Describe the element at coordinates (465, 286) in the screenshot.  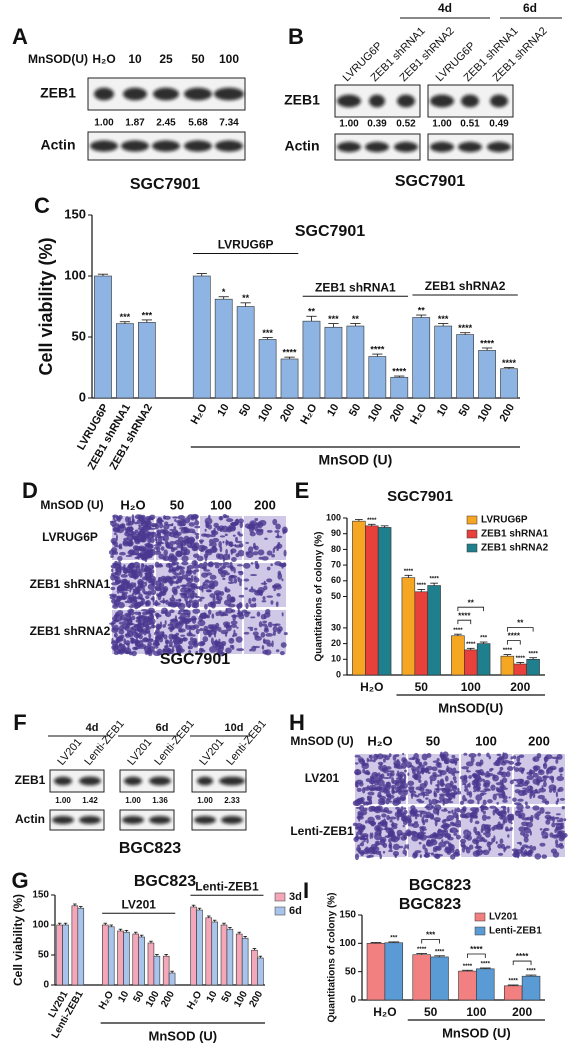
I see `group-label: ZEB1 shRNA2` at that location.